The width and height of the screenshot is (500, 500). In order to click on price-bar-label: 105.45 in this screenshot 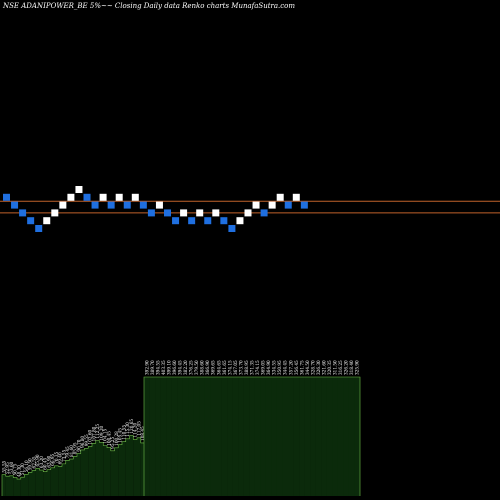, I will do `click(120, 435)`.